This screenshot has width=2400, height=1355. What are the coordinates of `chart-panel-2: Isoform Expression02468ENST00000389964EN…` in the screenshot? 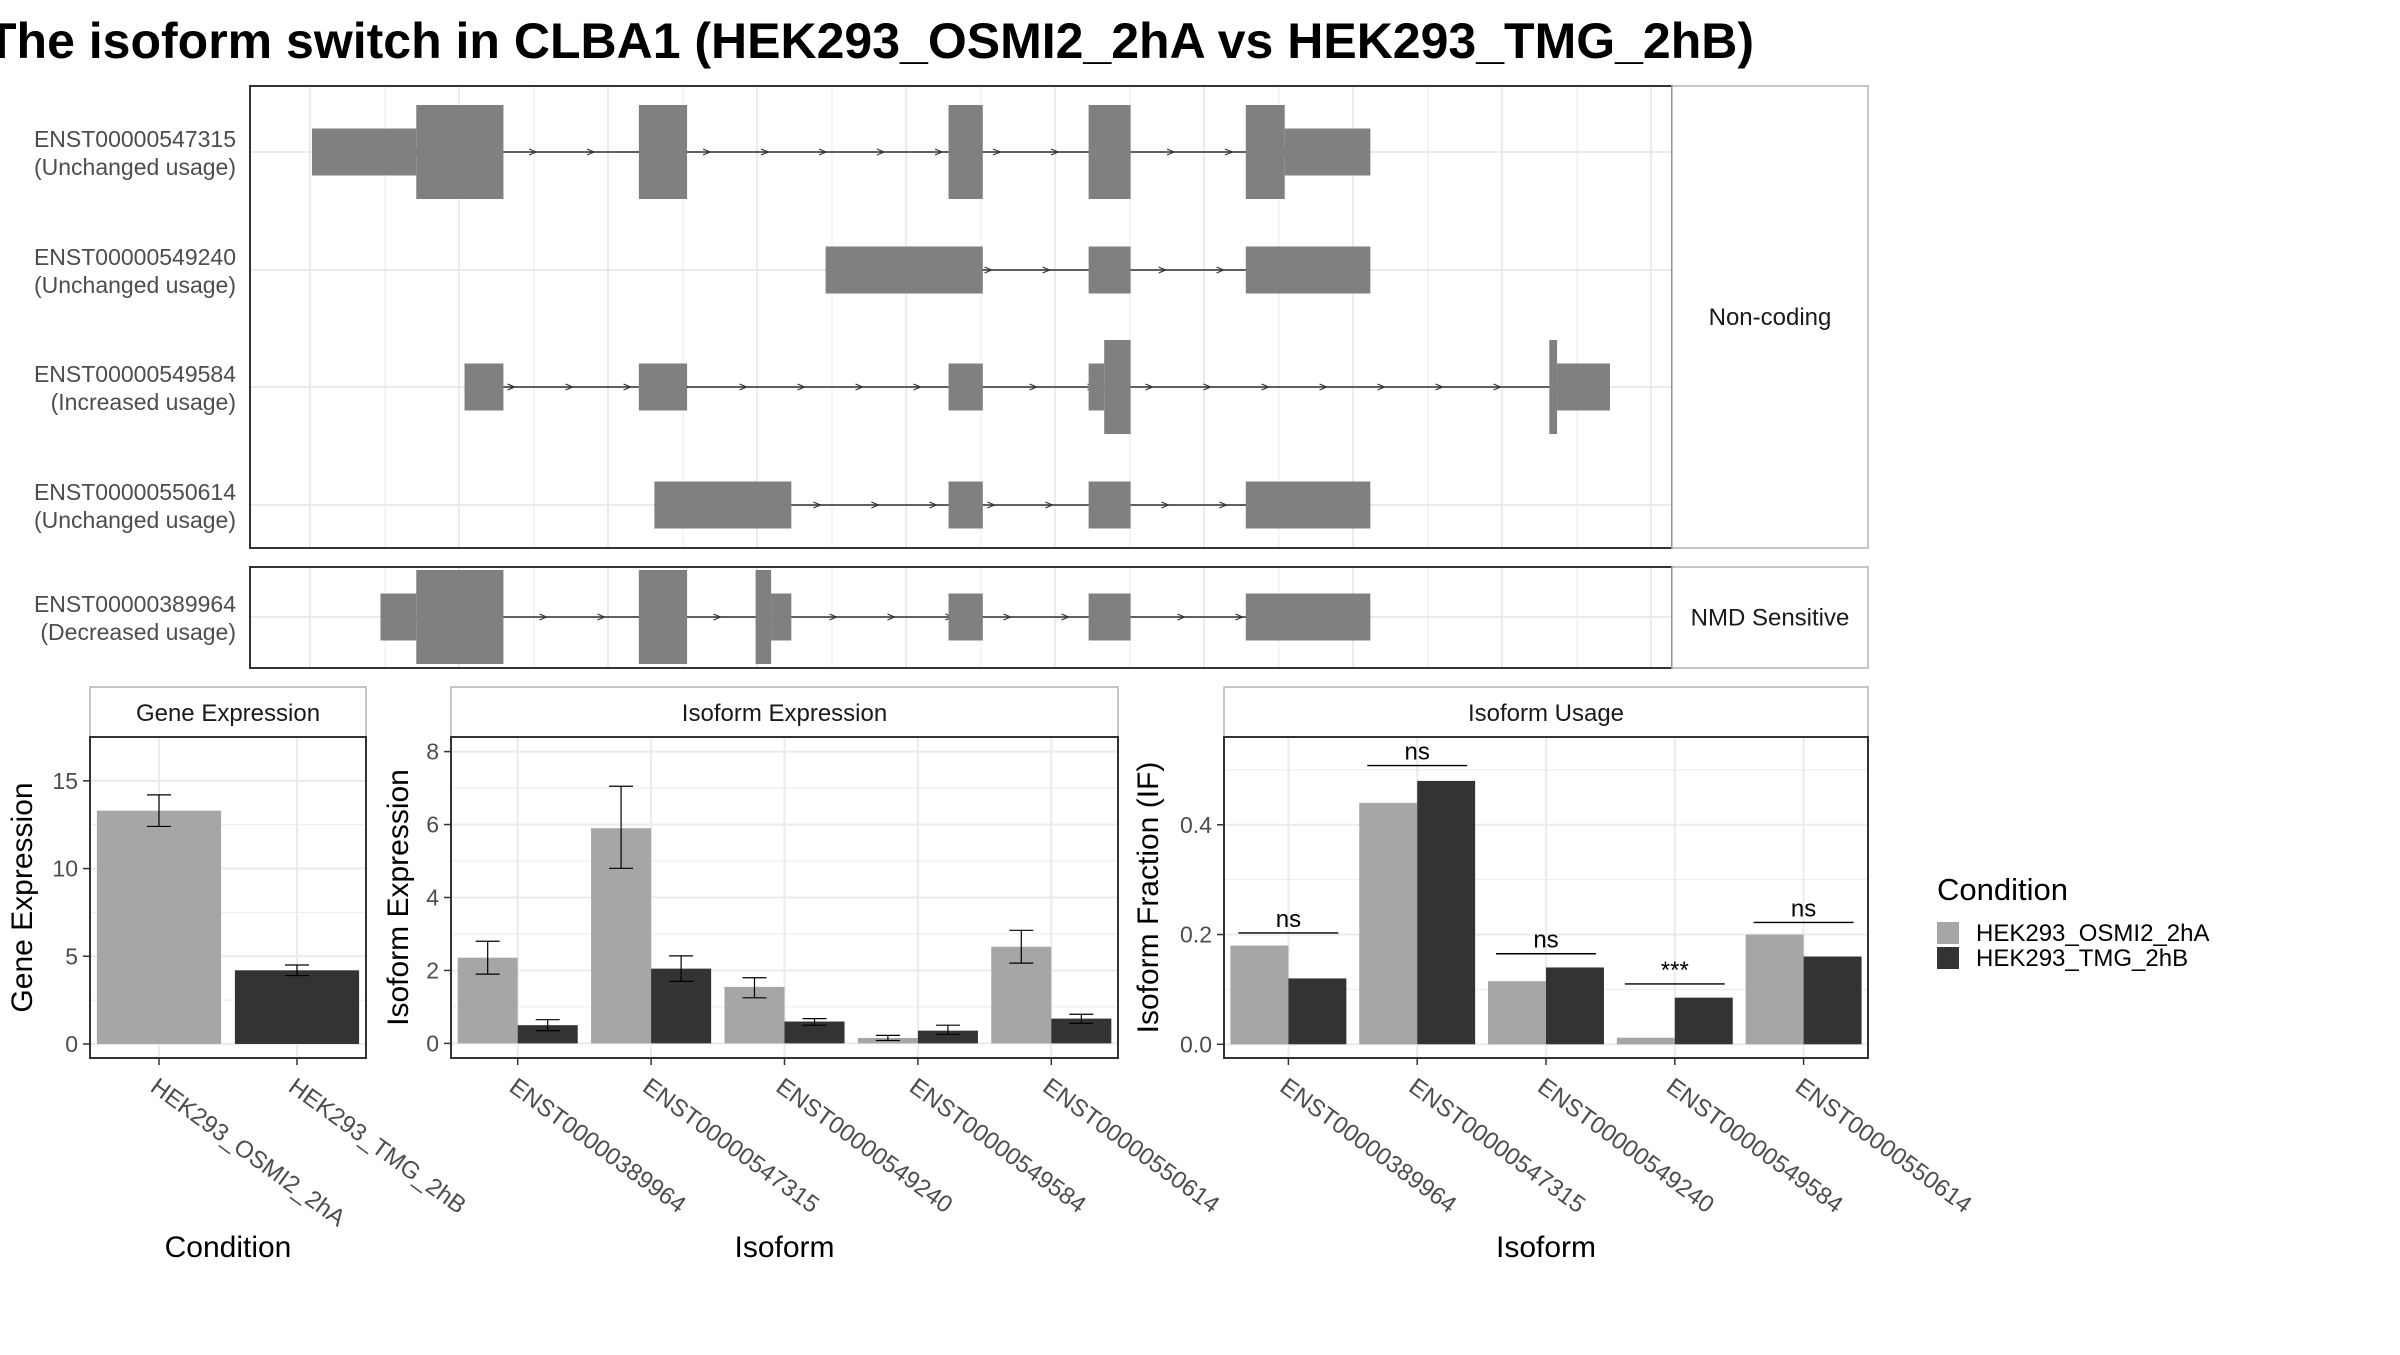 It's located at (803, 975).